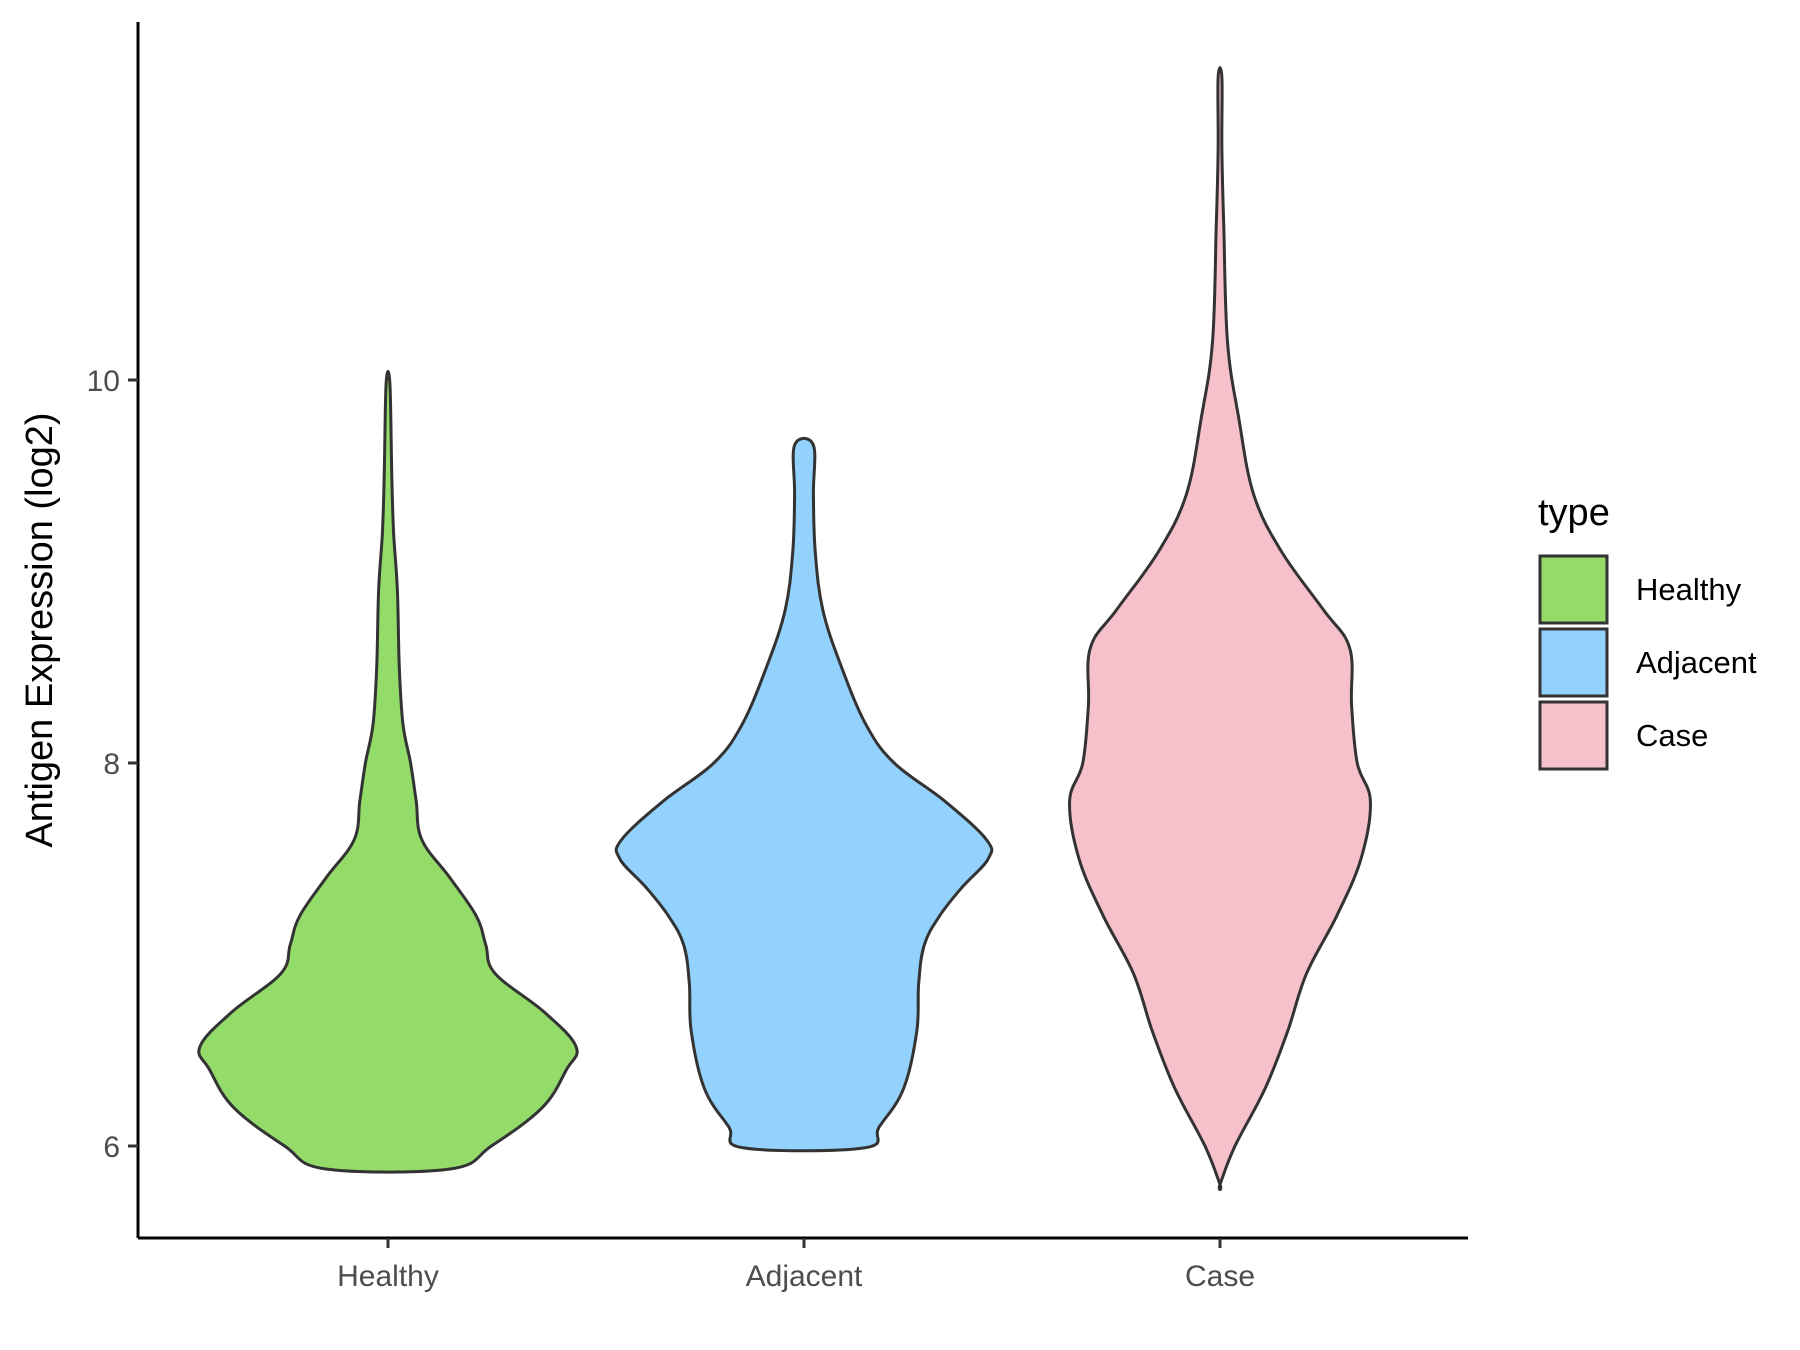  What do you see at coordinates (1220, 628) in the screenshot?
I see `violin-case` at bounding box center [1220, 628].